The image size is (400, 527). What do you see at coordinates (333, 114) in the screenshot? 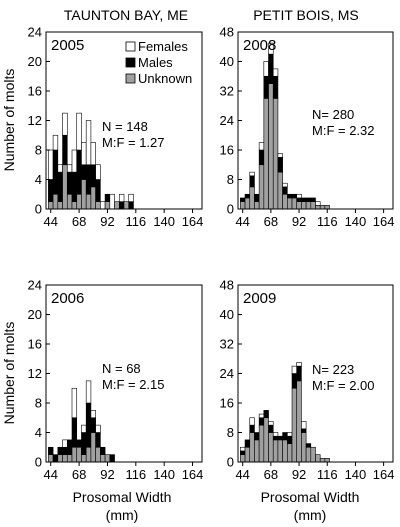
I see `stats-n: N= 280` at bounding box center [333, 114].